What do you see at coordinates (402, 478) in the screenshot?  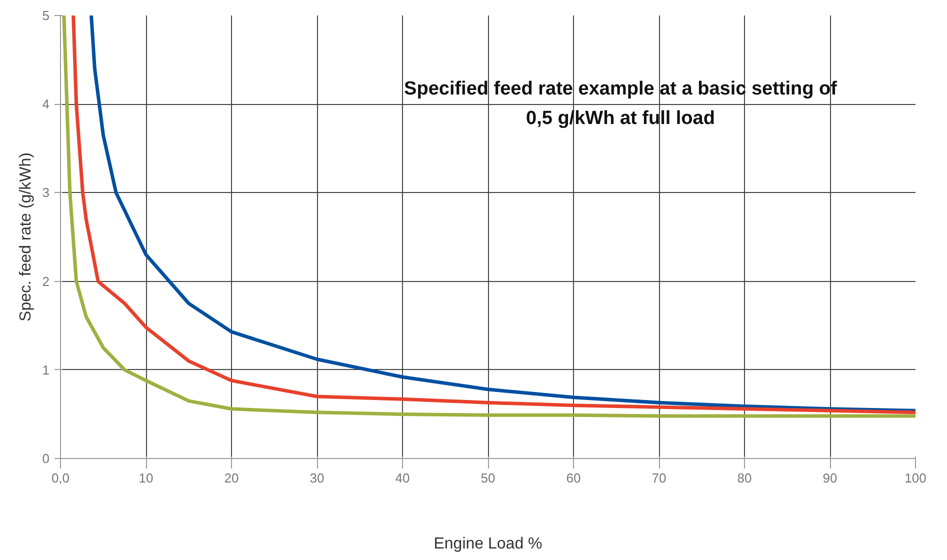 I see `x-tick-label: 40` at bounding box center [402, 478].